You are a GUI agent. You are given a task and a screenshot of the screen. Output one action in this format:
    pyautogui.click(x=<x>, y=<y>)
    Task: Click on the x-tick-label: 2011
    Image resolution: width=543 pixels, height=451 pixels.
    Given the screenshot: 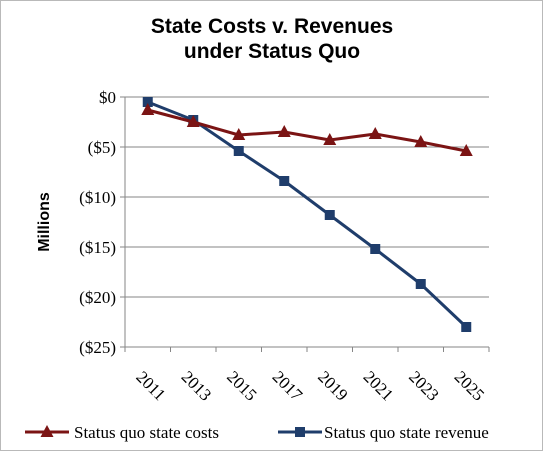 What is the action you would take?
    pyautogui.click(x=150, y=385)
    